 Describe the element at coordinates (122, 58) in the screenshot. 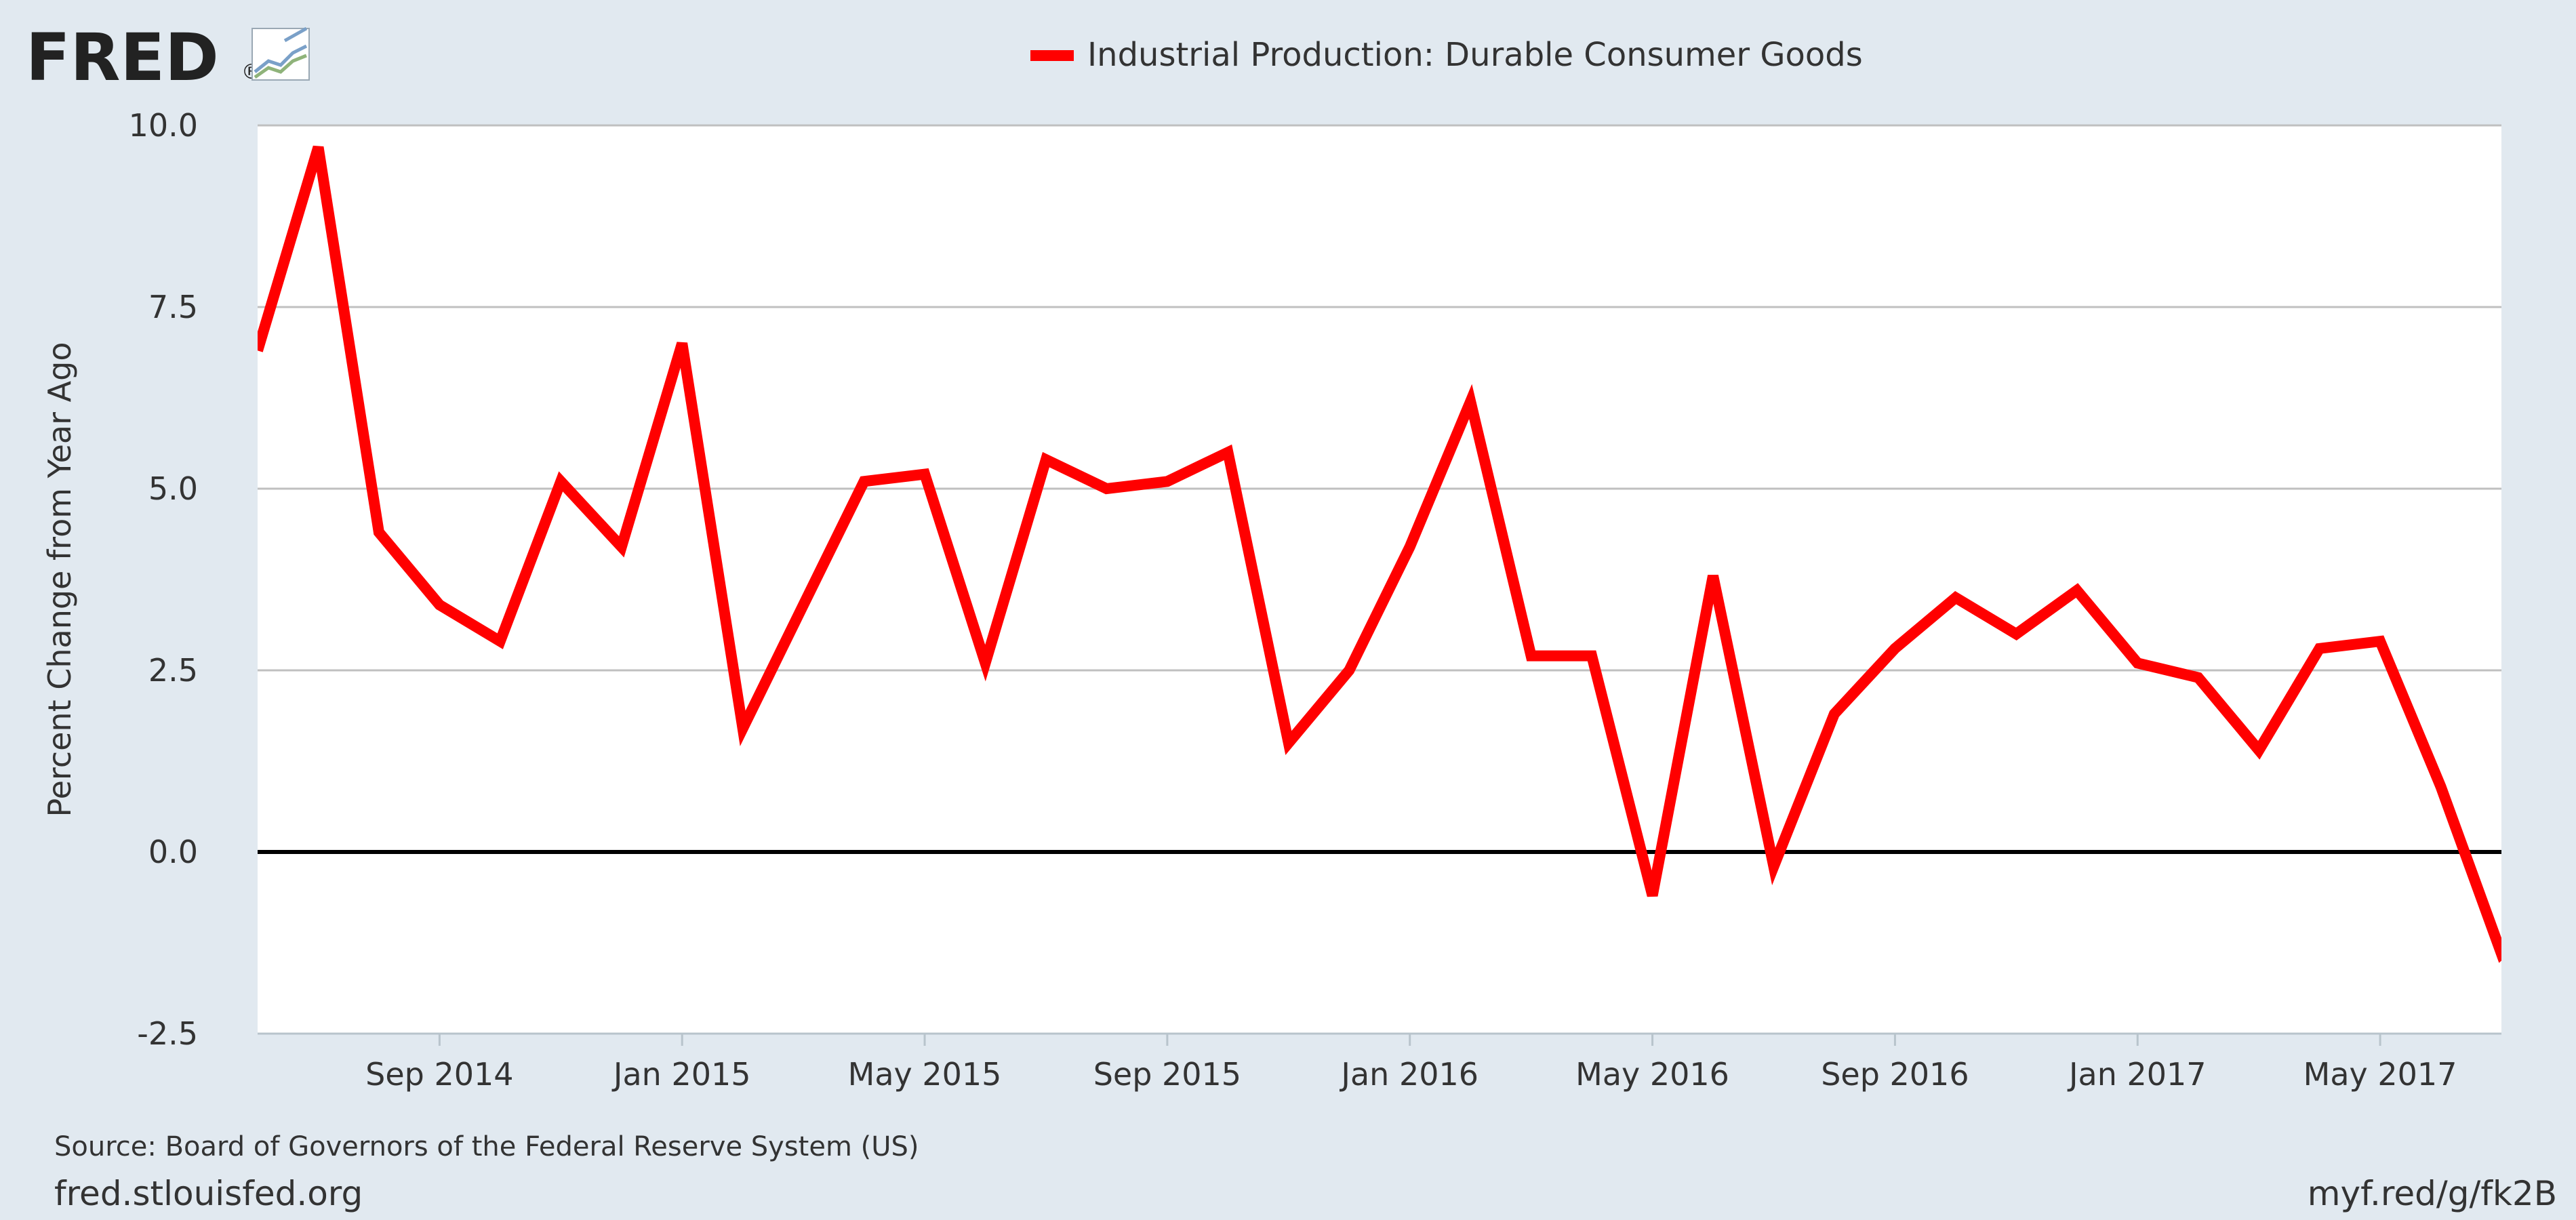

I see `logo-text: FRED` at that location.